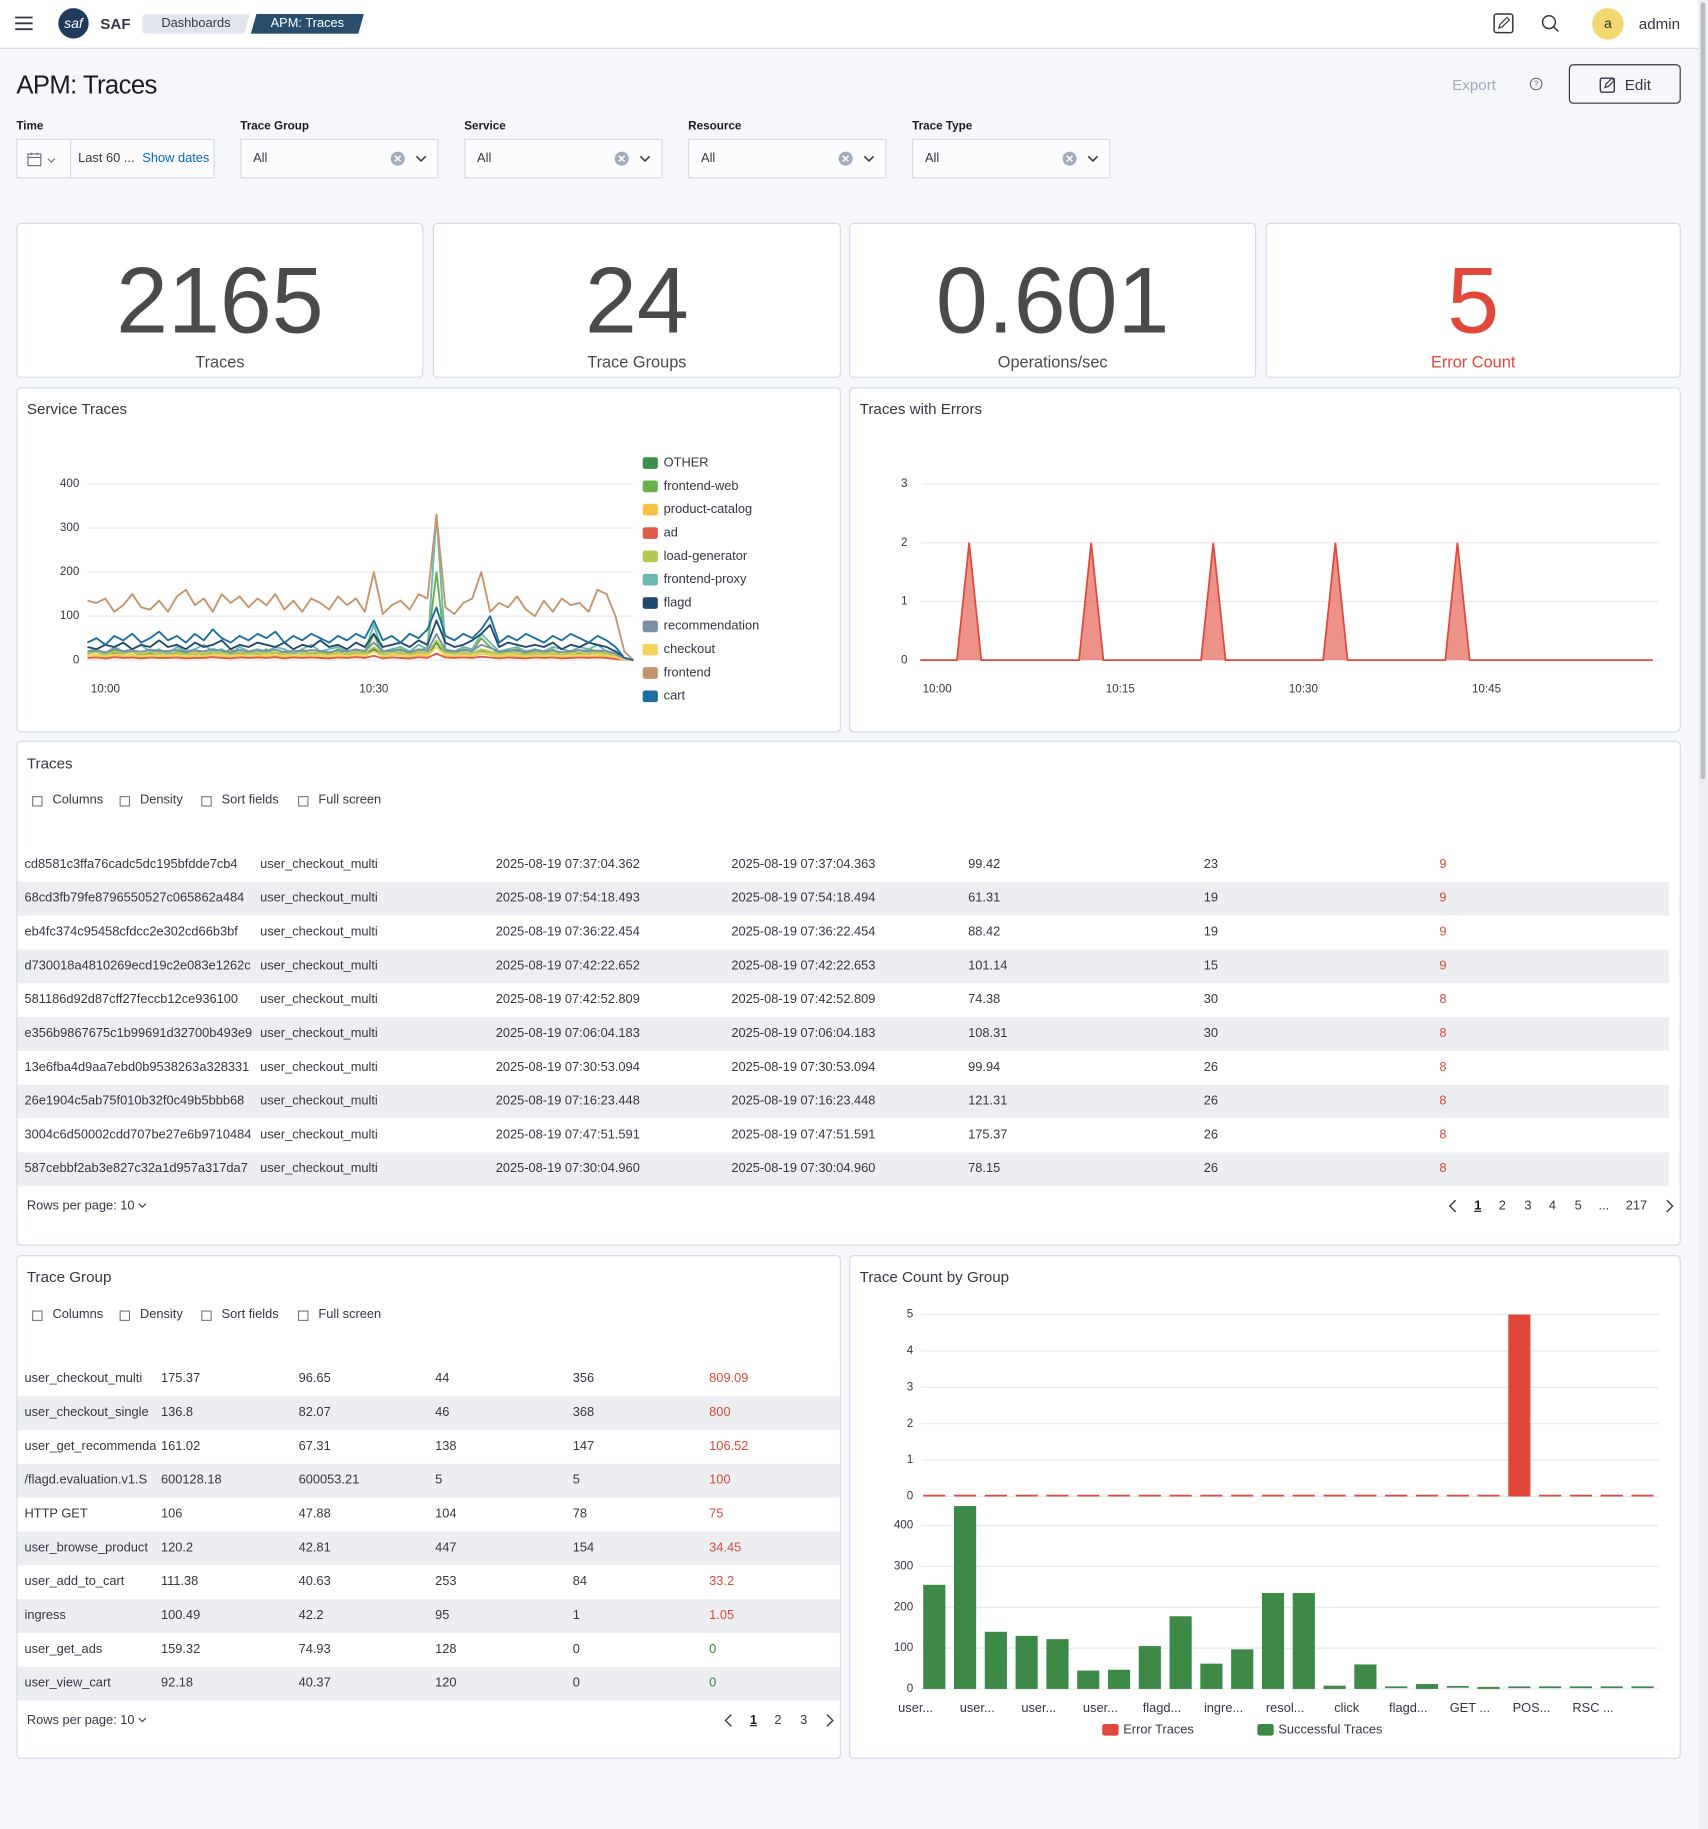  Describe the element at coordinates (428, 1683) in the screenshot. I see `table-row: user_view_cart 92.18 40.37 120 0 0` at that location.